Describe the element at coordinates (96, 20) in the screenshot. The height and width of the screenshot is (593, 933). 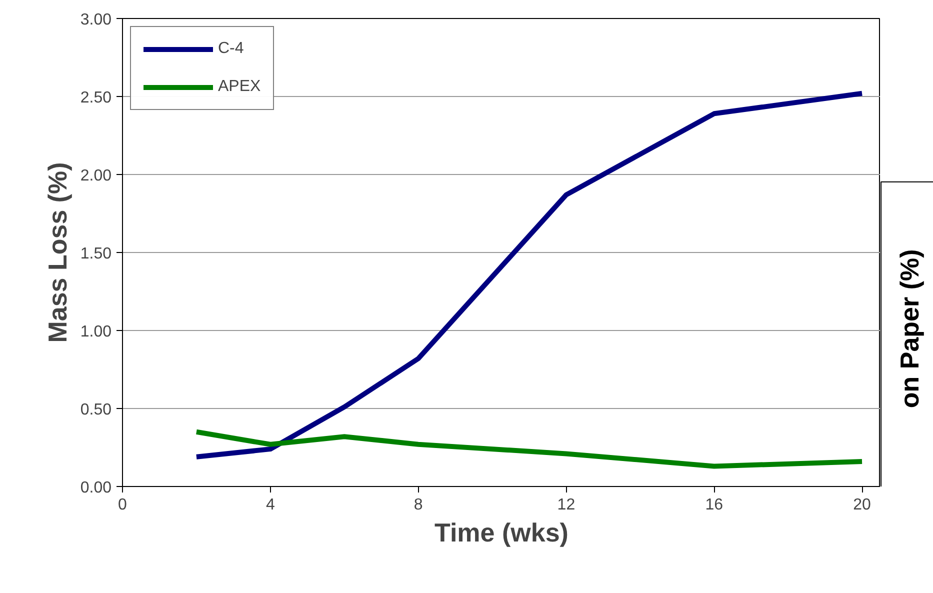
I see `y-tick-label: 3.00` at that location.